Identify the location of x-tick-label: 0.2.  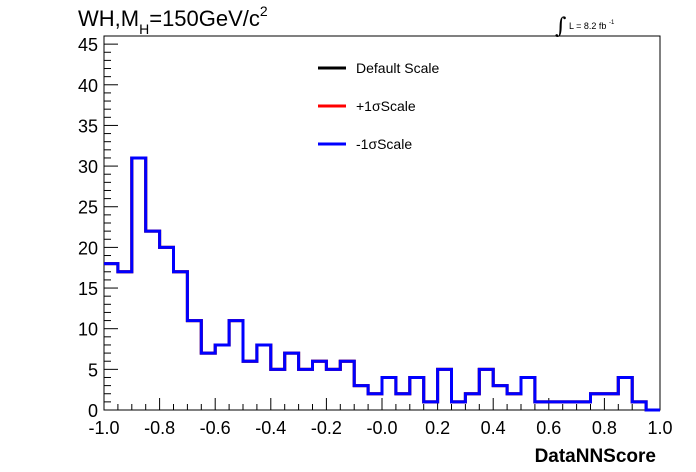
(437, 428).